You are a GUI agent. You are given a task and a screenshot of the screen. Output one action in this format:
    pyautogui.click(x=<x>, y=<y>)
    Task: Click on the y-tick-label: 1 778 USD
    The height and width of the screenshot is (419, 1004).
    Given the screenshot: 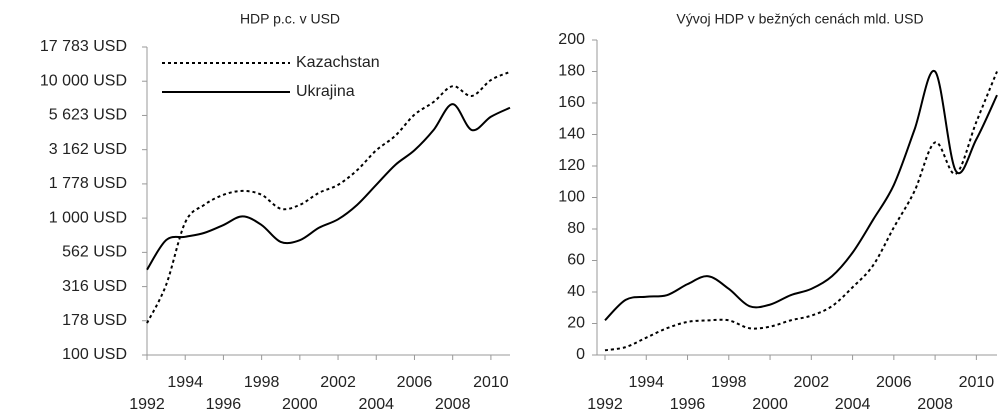 What is the action you would take?
    pyautogui.click(x=88, y=183)
    